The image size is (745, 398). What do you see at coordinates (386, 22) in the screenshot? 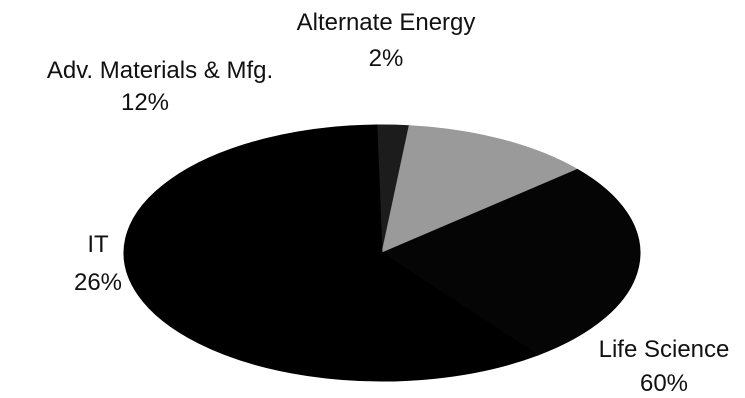
I see `label-alternate-energy: Alternate Energy` at bounding box center [386, 22].